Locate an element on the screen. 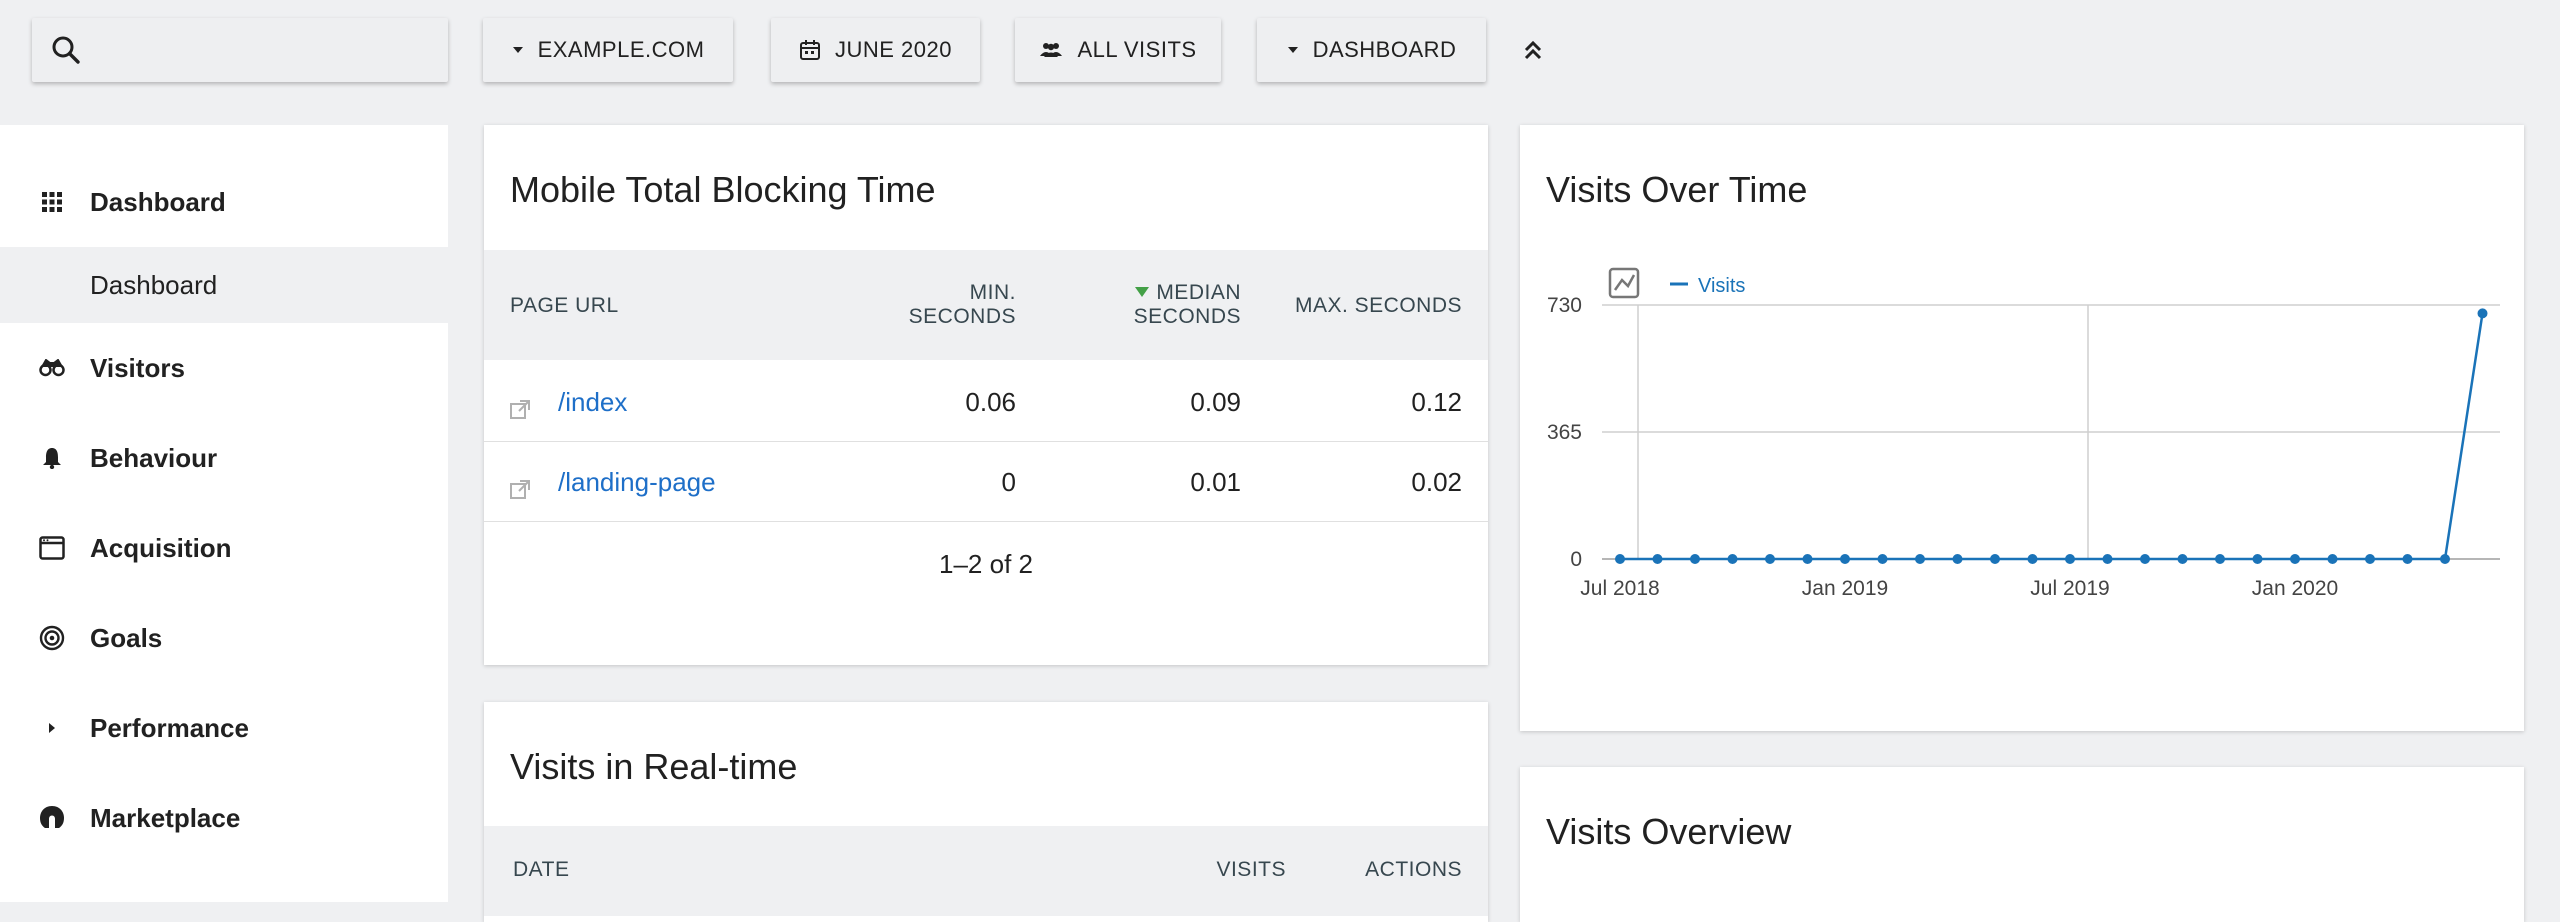 Image resolution: width=2560 pixels, height=922 pixels. calendar-icon is located at coordinates (810, 50).